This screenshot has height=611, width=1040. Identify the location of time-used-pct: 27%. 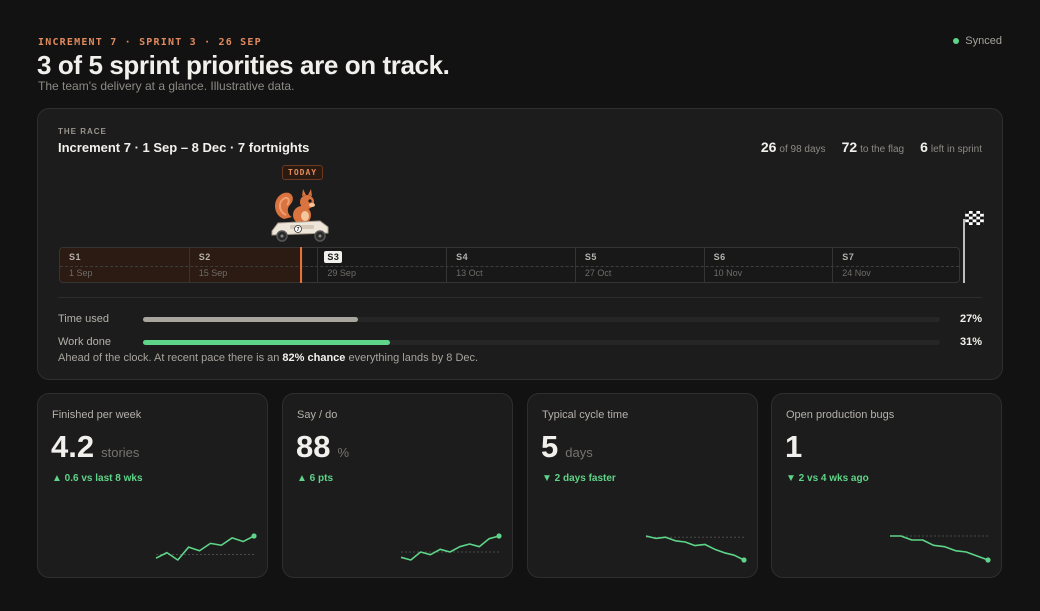
(970, 319).